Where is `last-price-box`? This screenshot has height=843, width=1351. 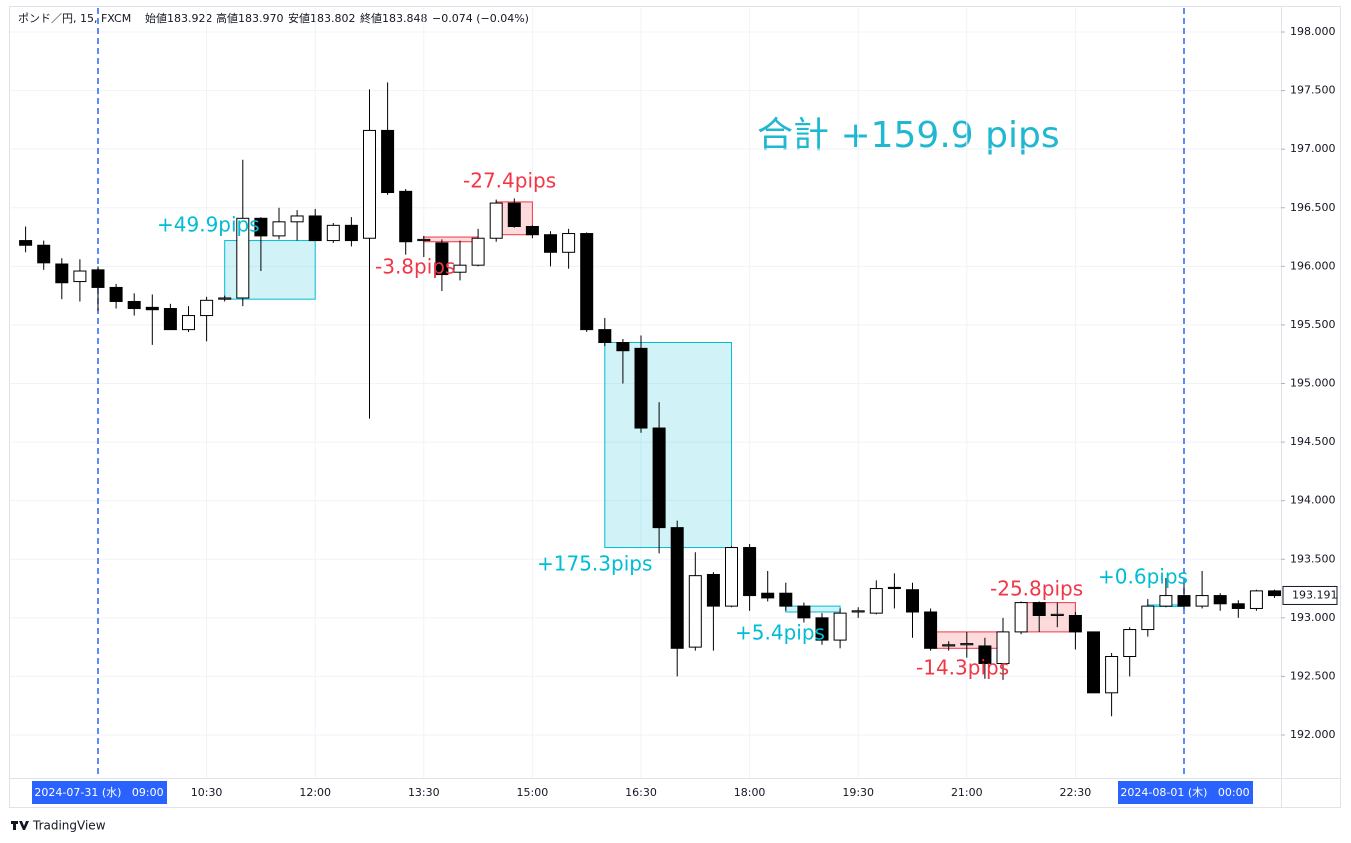
last-price-box is located at coordinates (1310, 595).